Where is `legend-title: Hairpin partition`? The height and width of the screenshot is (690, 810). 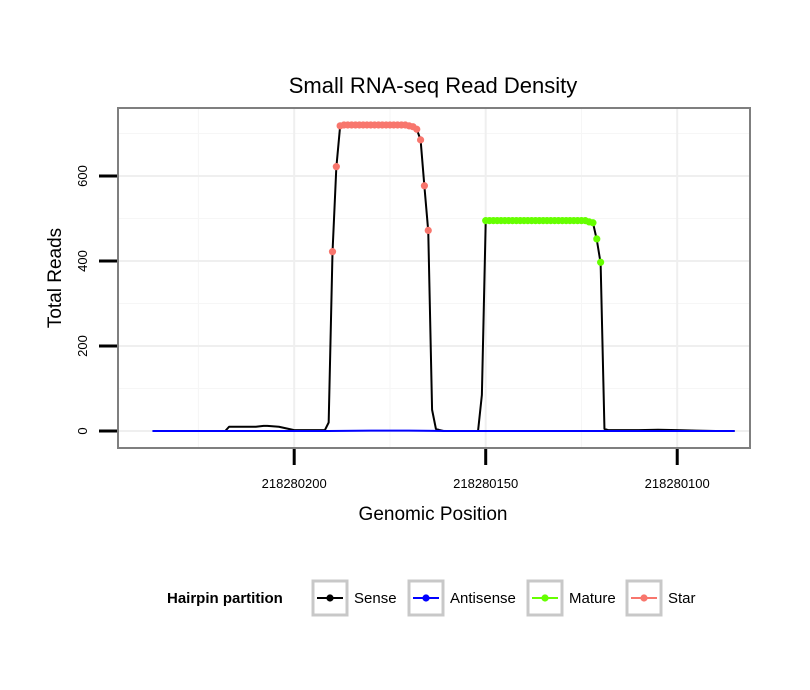 legend-title: Hairpin partition is located at coordinates (225, 598).